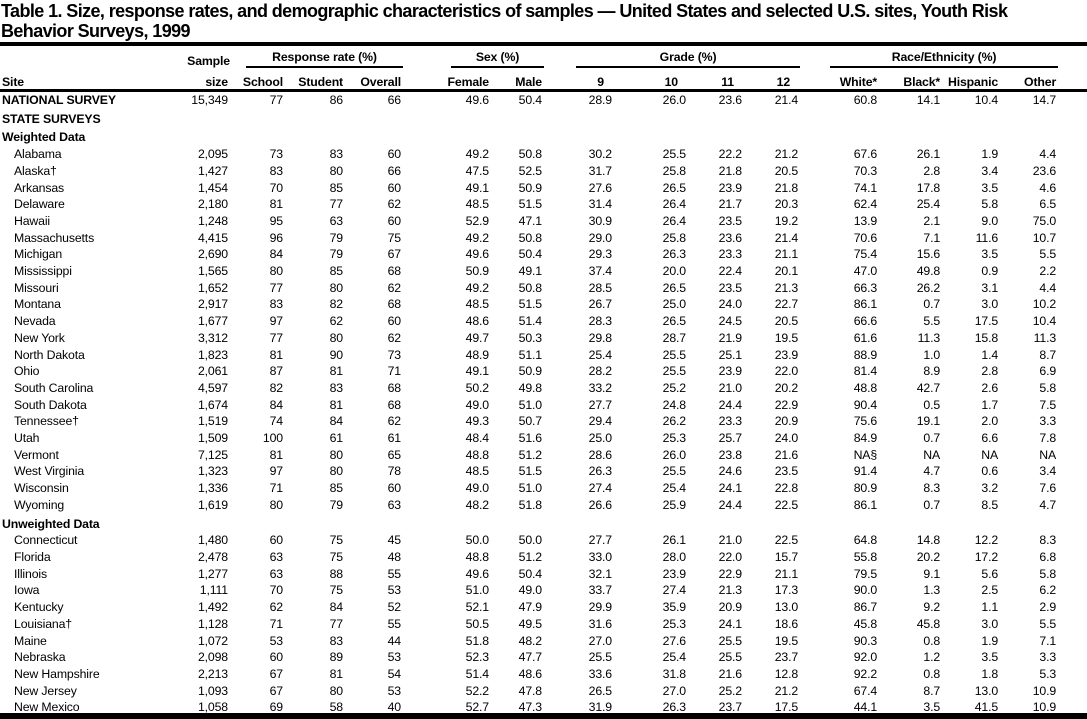 This screenshot has height=719, width=1087. What do you see at coordinates (1048, 540) in the screenshot?
I see `value-cell: 8.3` at bounding box center [1048, 540].